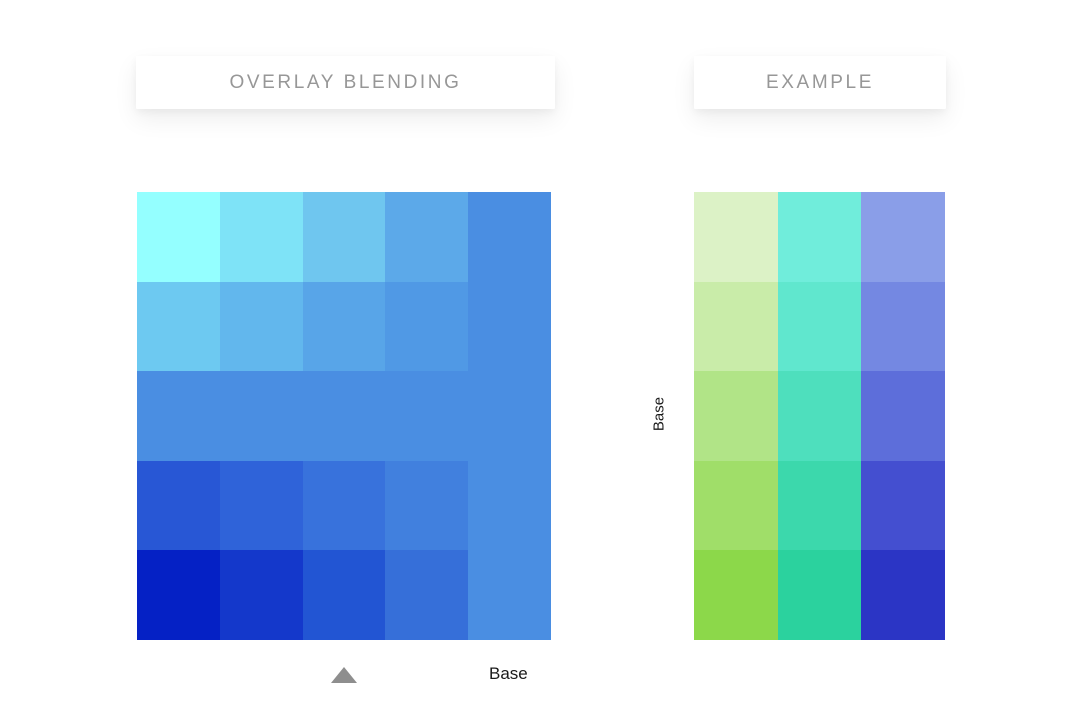  I want to click on example-grid, so click(819, 416).